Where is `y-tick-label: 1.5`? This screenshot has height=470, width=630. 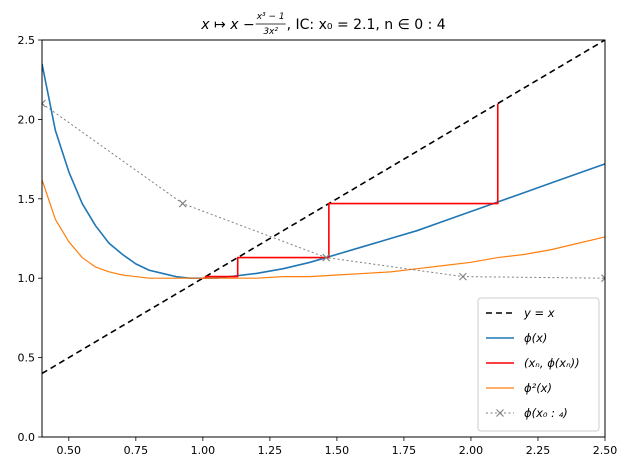
y-tick-label: 1.5 is located at coordinates (27, 199).